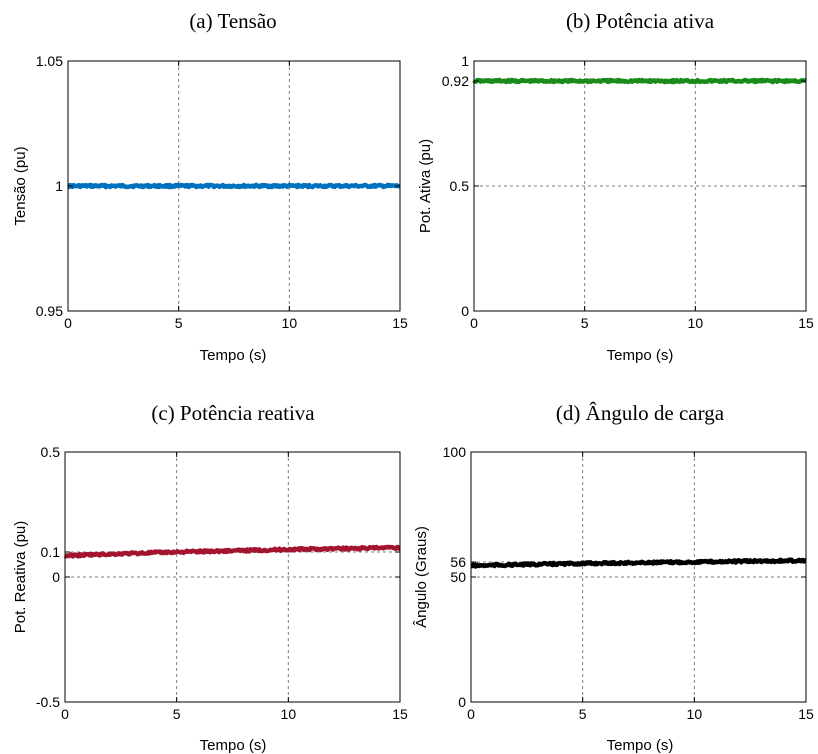 Image resolution: width=818 pixels, height=754 pixels. I want to click on y-axis-label: Ângulo (Graus), so click(421, 577).